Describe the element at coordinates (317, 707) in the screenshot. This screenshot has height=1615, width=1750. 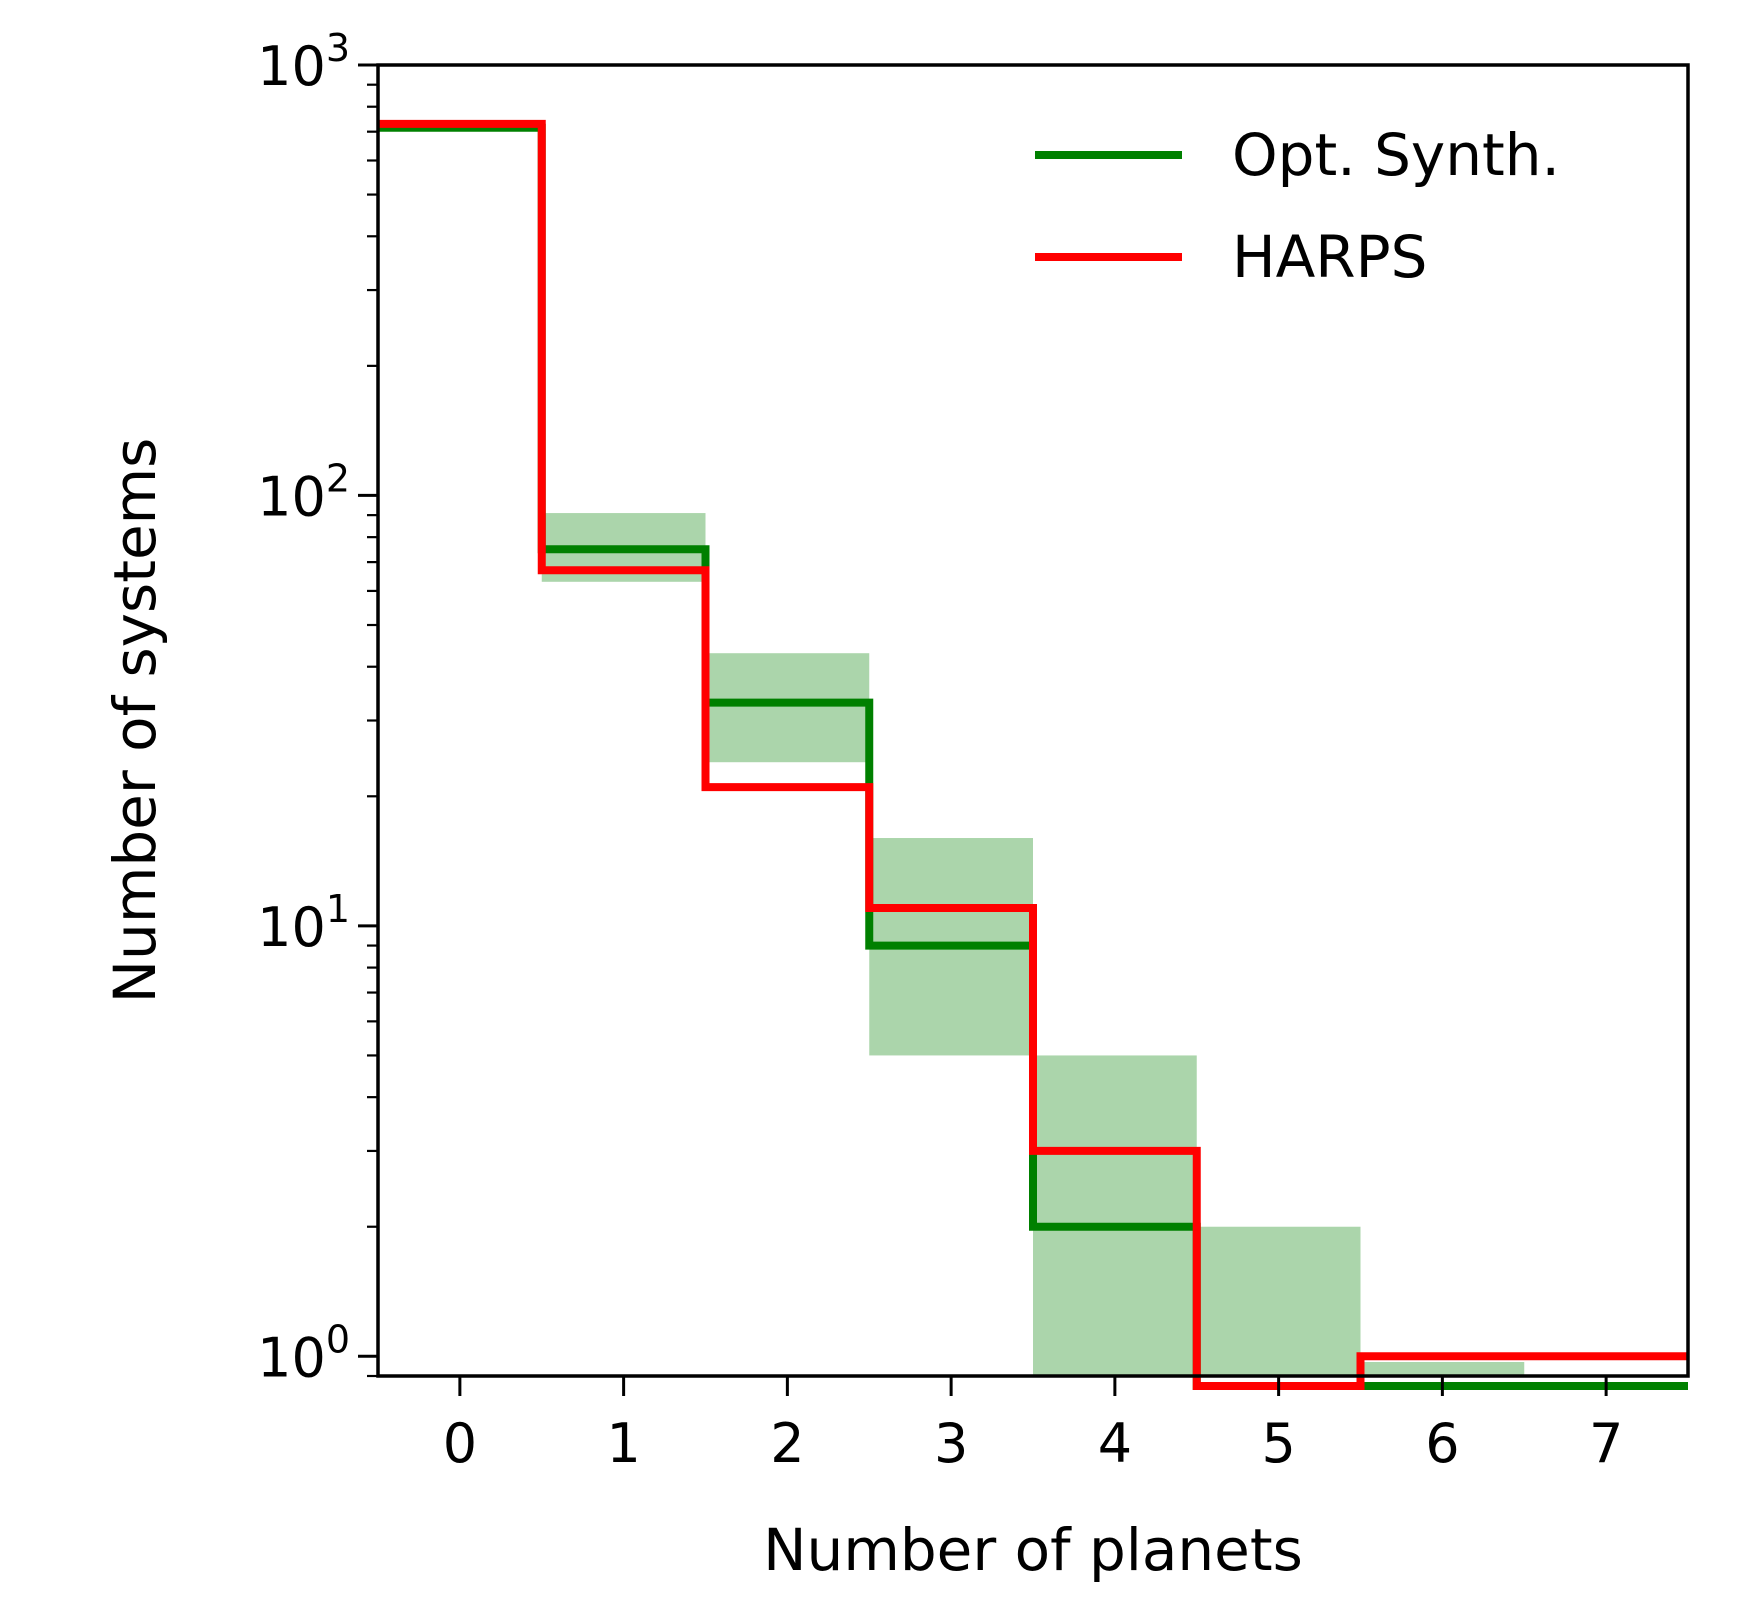
I see `y-axis: 10⁰ 10¹ 10² 10³` at that location.